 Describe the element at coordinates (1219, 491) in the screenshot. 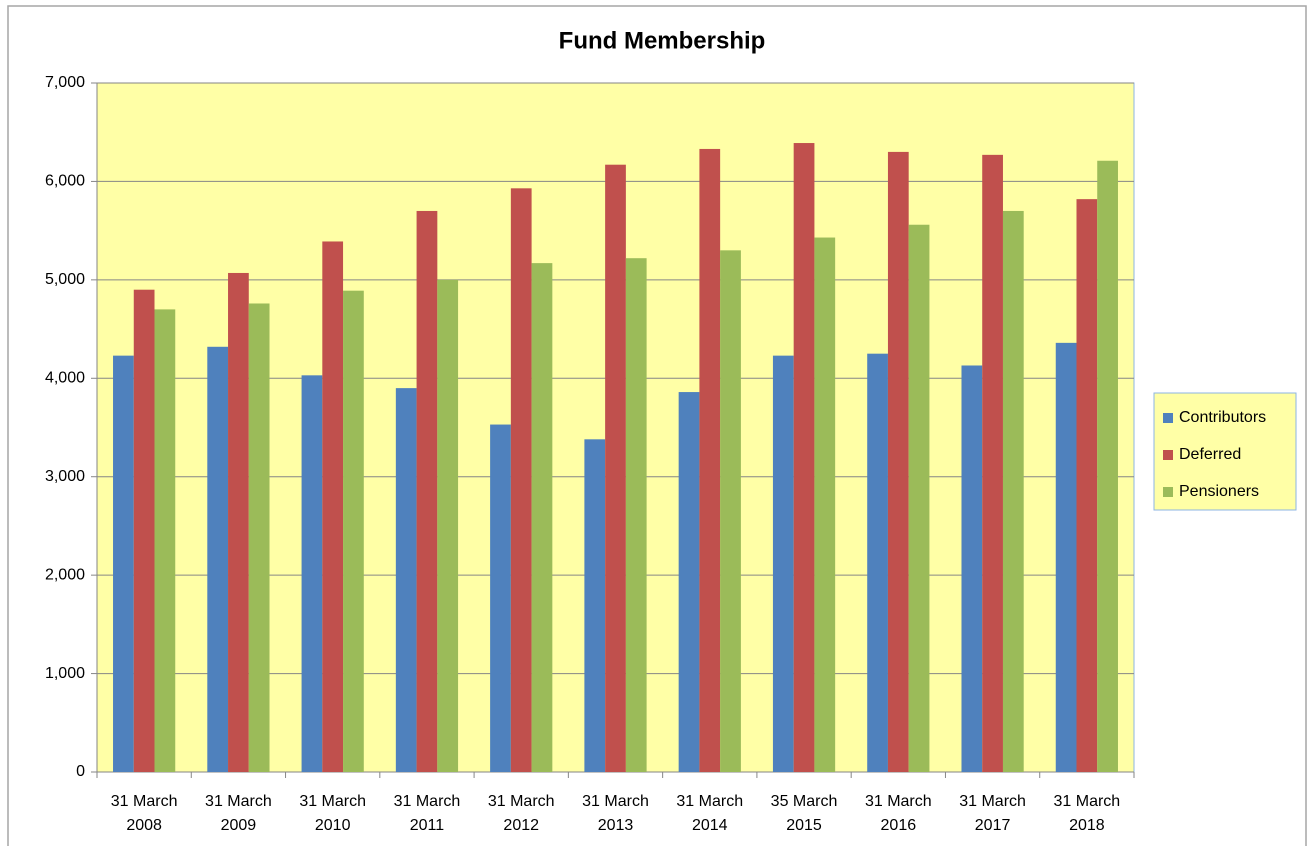

I see `legend-label: Pensioners` at that location.